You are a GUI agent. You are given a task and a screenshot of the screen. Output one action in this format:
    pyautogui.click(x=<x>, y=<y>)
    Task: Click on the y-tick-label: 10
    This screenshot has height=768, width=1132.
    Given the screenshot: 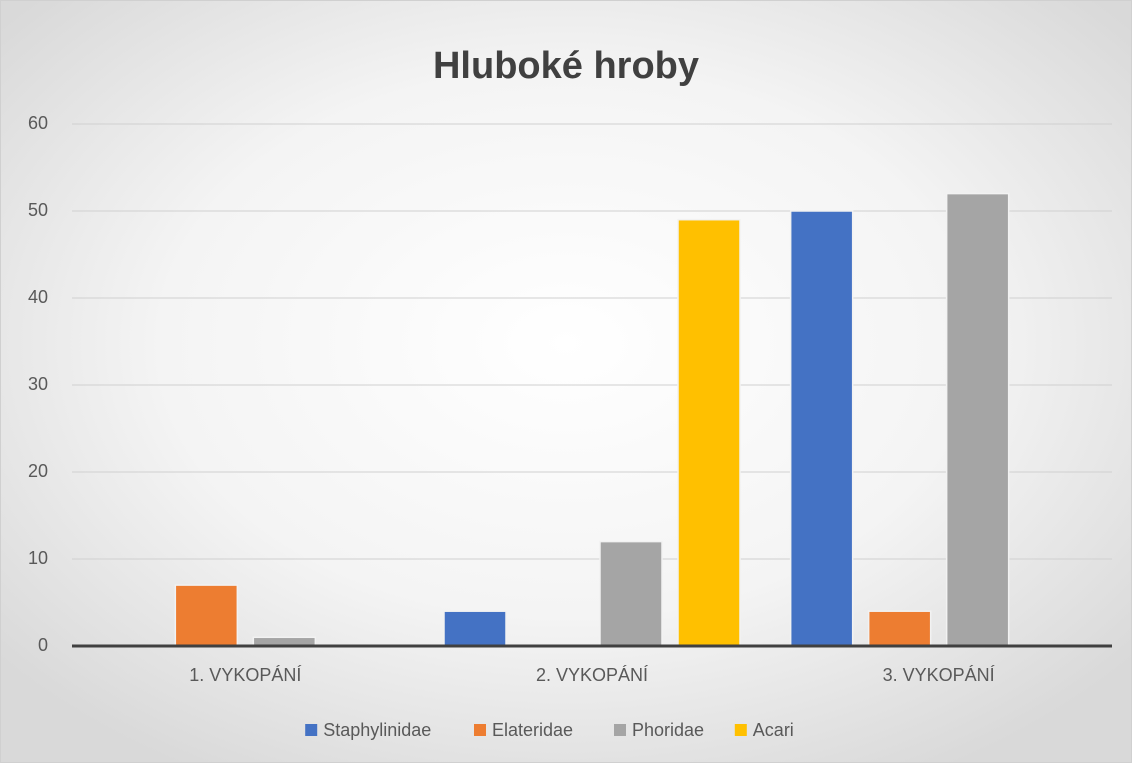 What is the action you would take?
    pyautogui.click(x=38, y=558)
    